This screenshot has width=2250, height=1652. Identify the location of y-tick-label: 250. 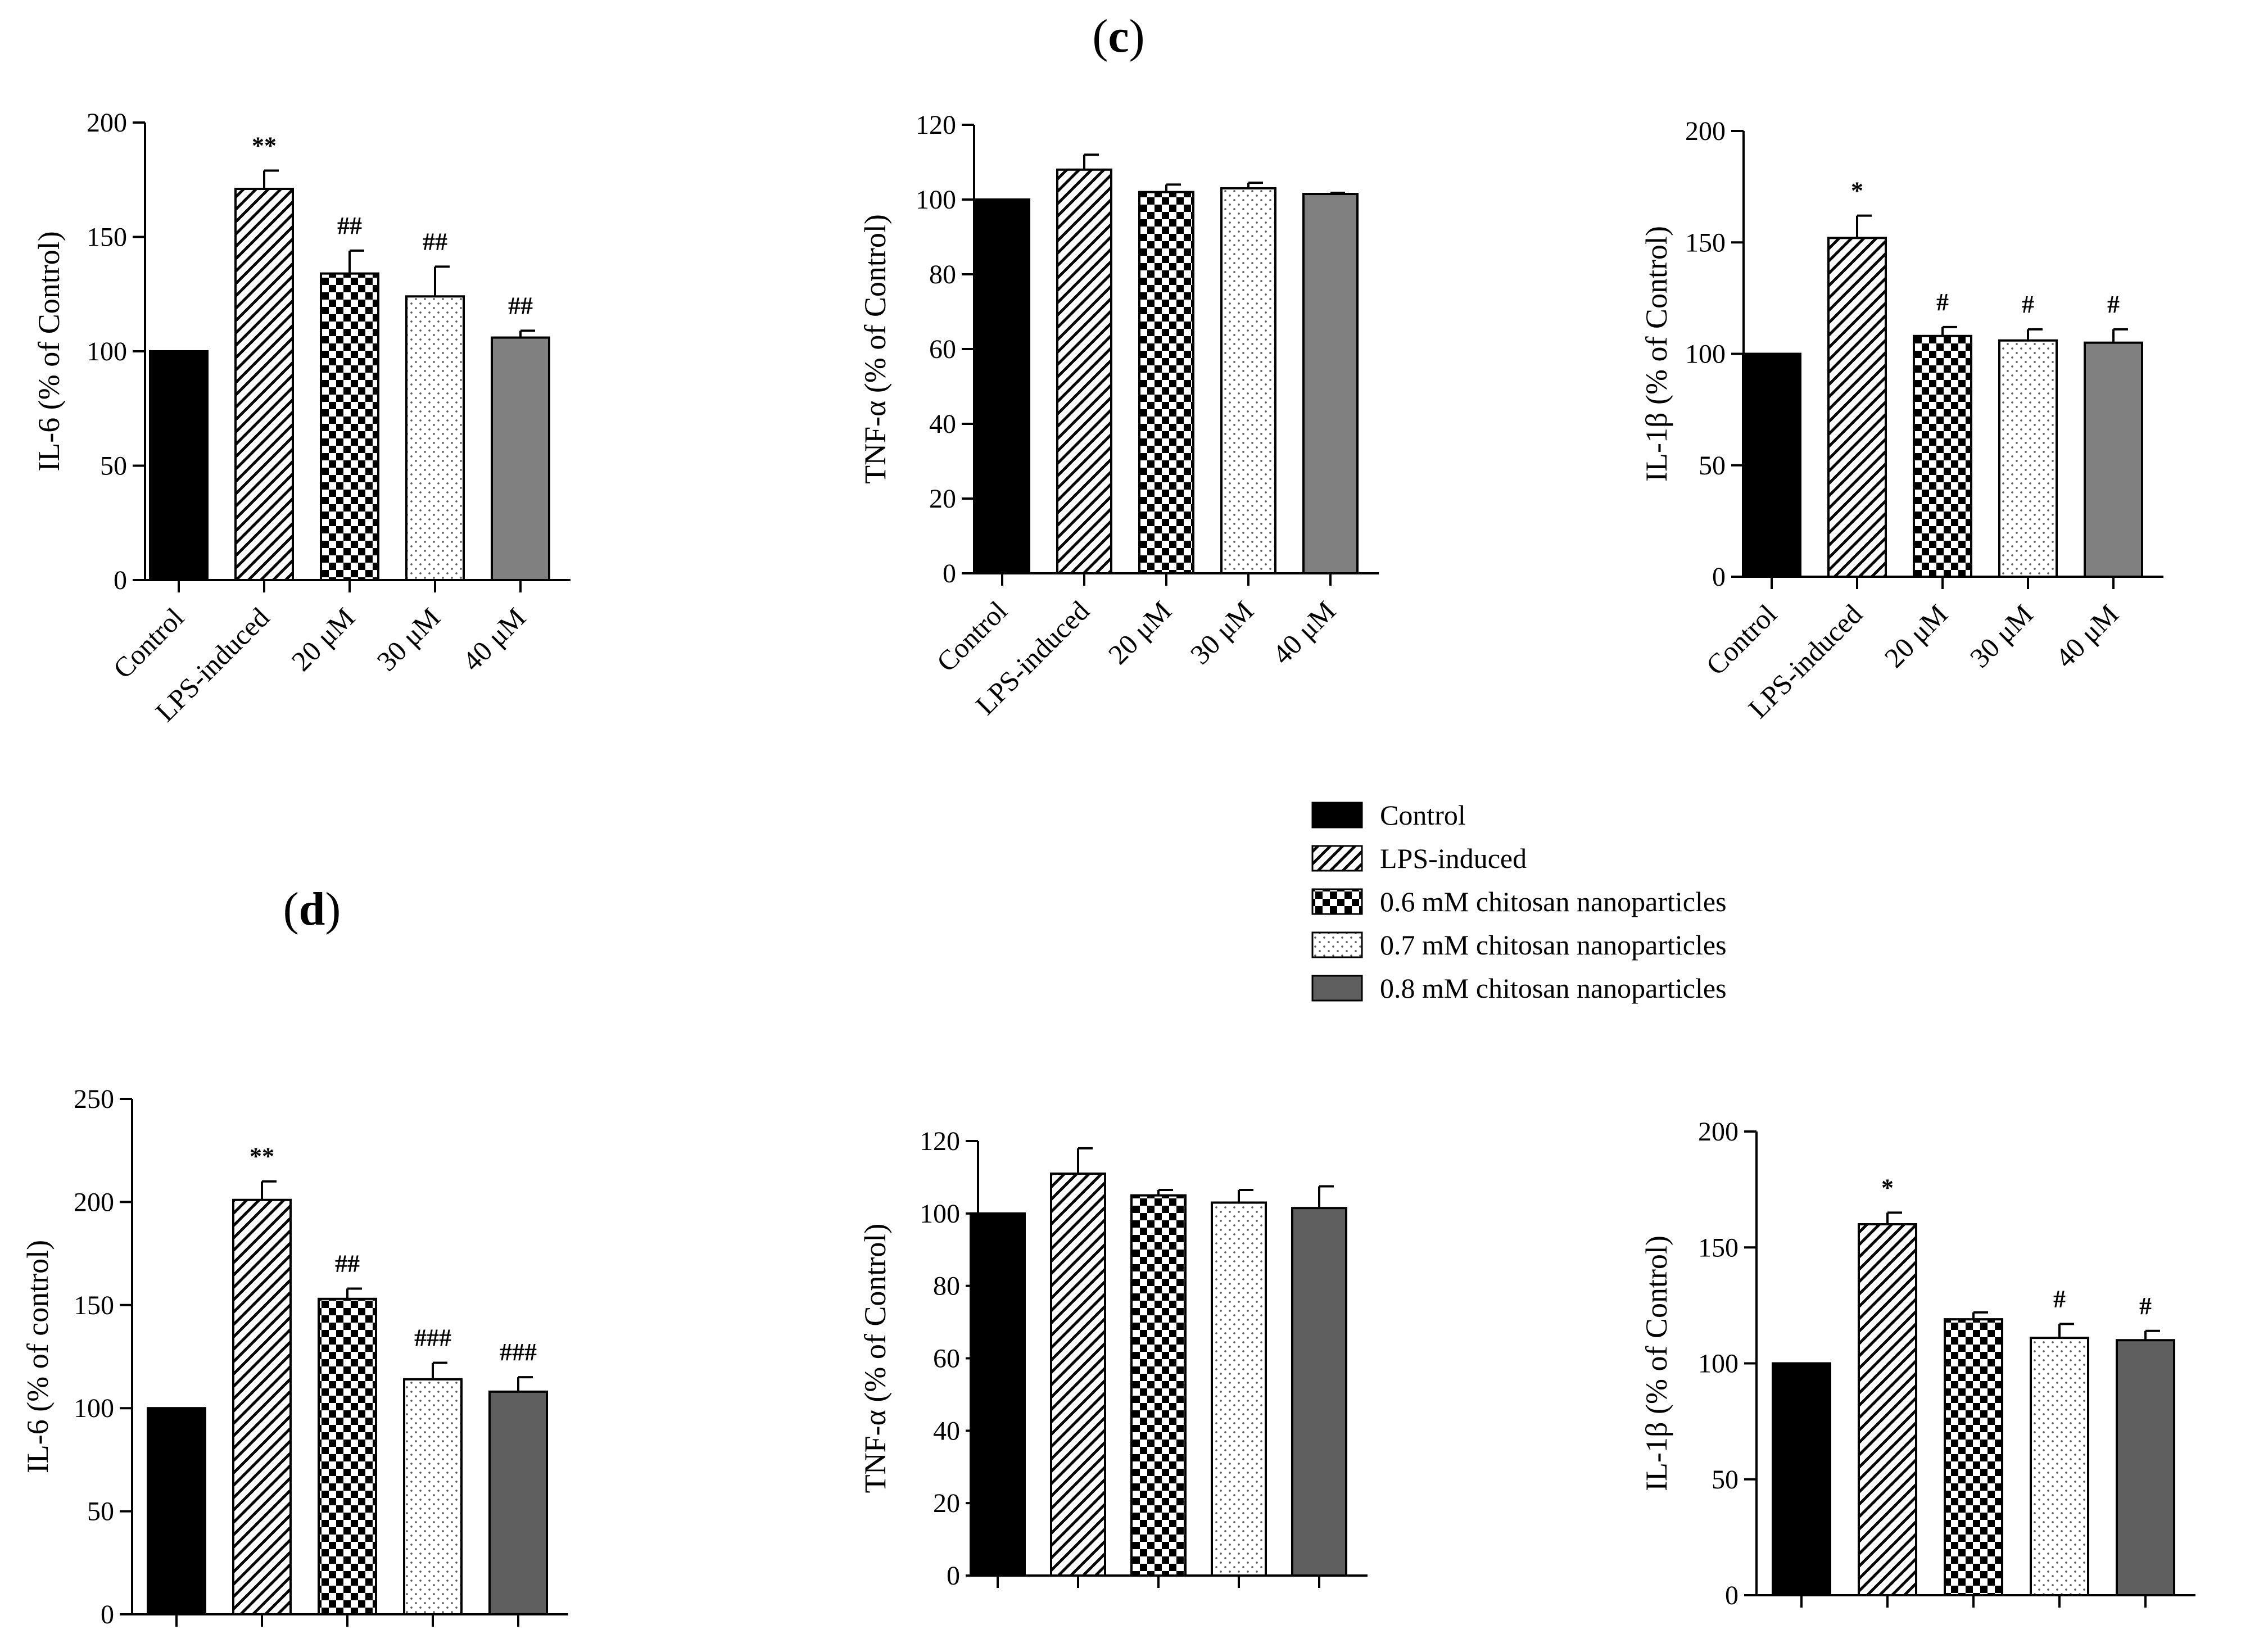
(94, 1099).